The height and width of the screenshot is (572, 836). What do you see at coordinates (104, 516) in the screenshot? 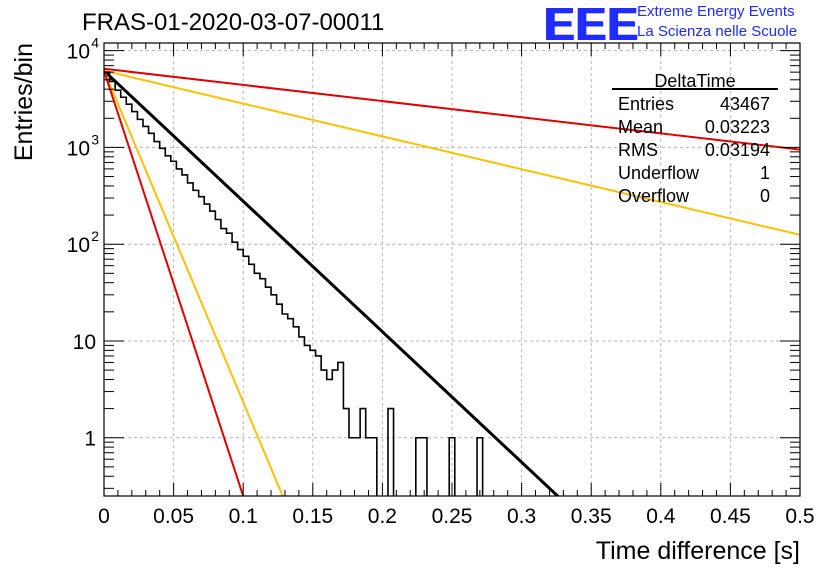
I see `x-tick-label: 0` at bounding box center [104, 516].